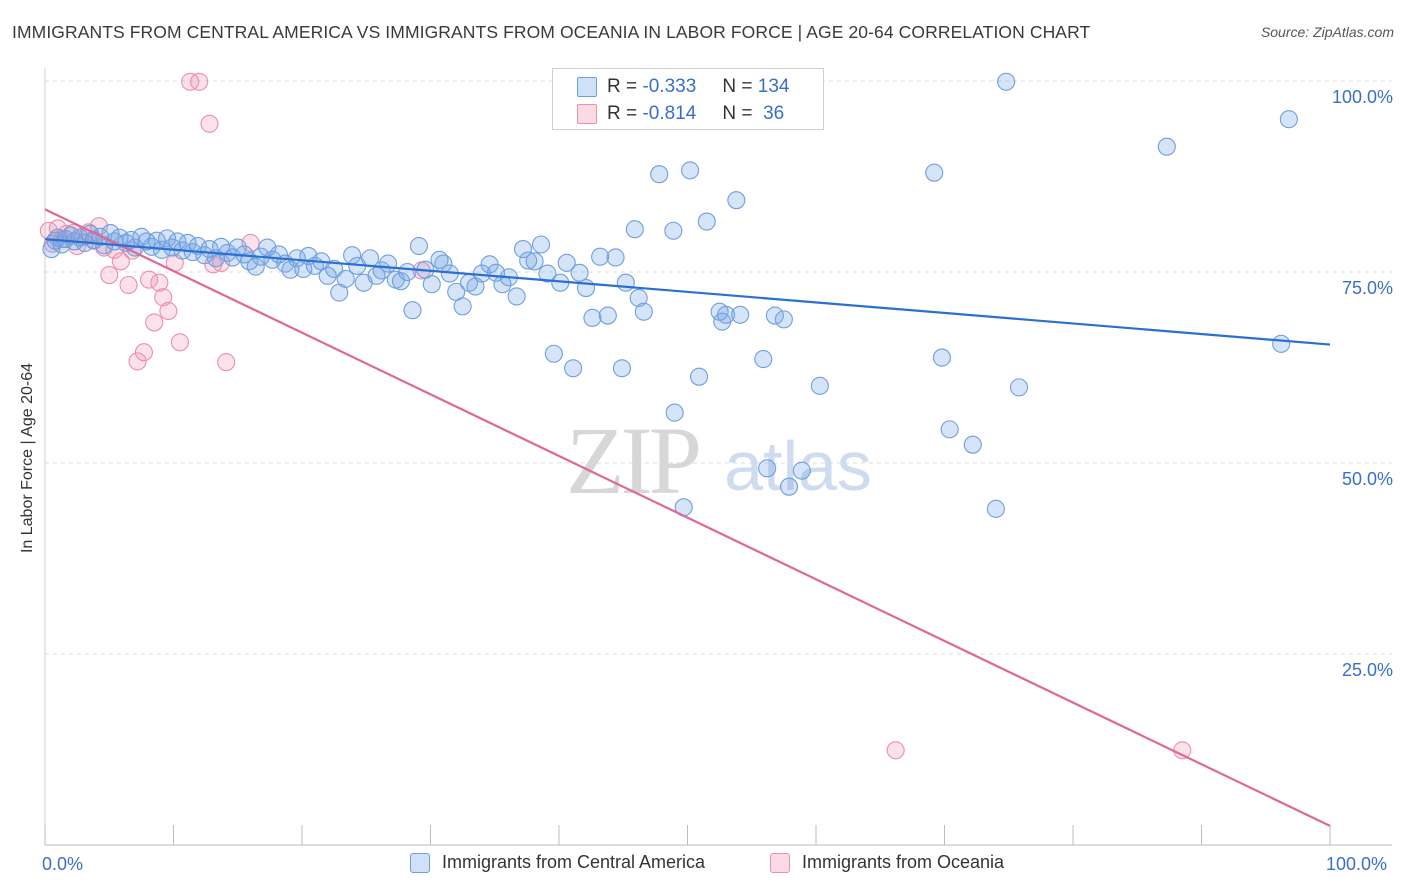 The width and height of the screenshot is (1406, 892). Describe the element at coordinates (574, 862) in the screenshot. I see `legend-label: Immigrants from Central America` at that location.